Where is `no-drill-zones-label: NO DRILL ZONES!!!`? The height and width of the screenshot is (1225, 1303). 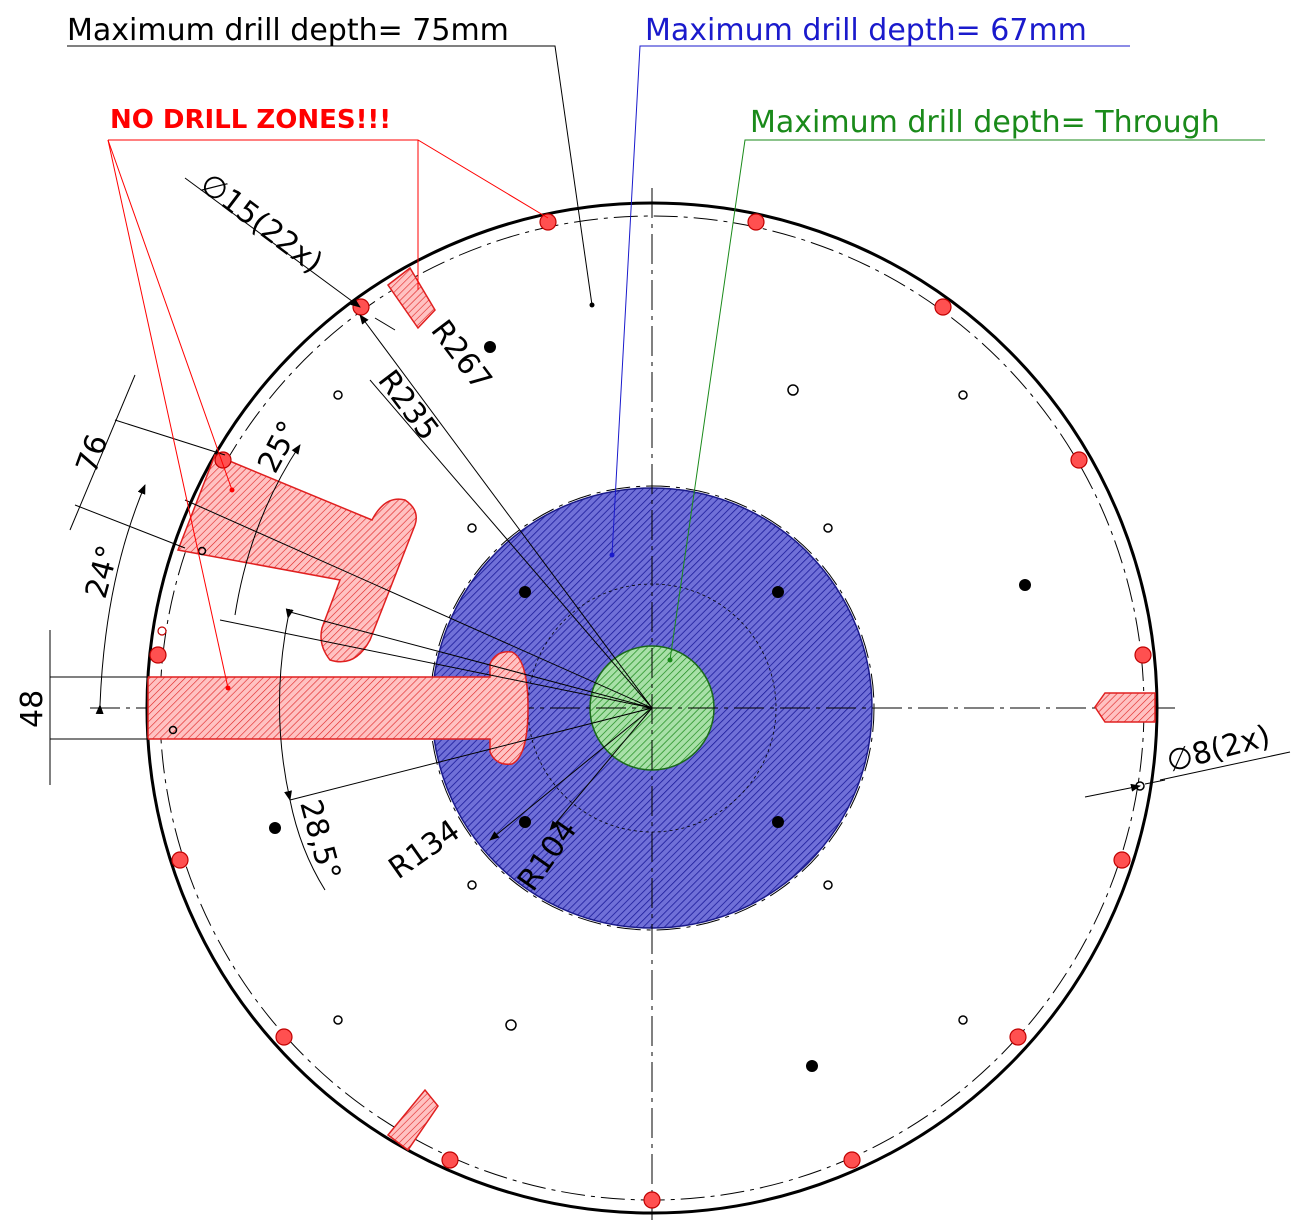
no-drill-zones-label: NO DRILL ZONES!!! is located at coordinates (250, 120).